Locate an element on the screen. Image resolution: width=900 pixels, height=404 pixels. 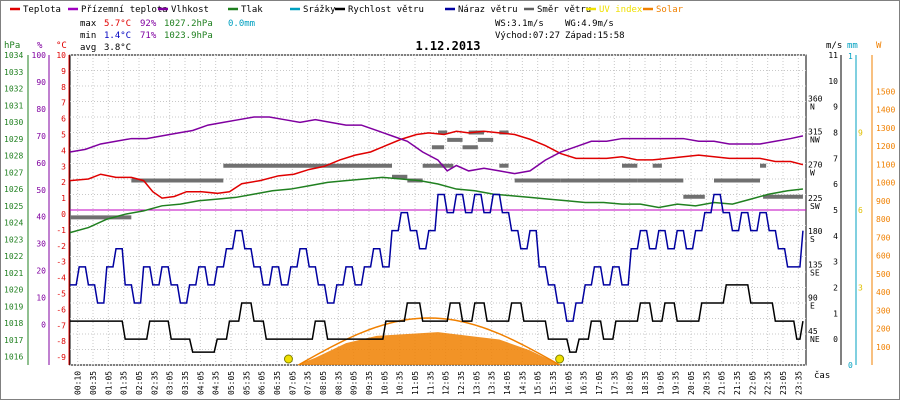
solar-tick: 600 is located at coordinates (883, 256).